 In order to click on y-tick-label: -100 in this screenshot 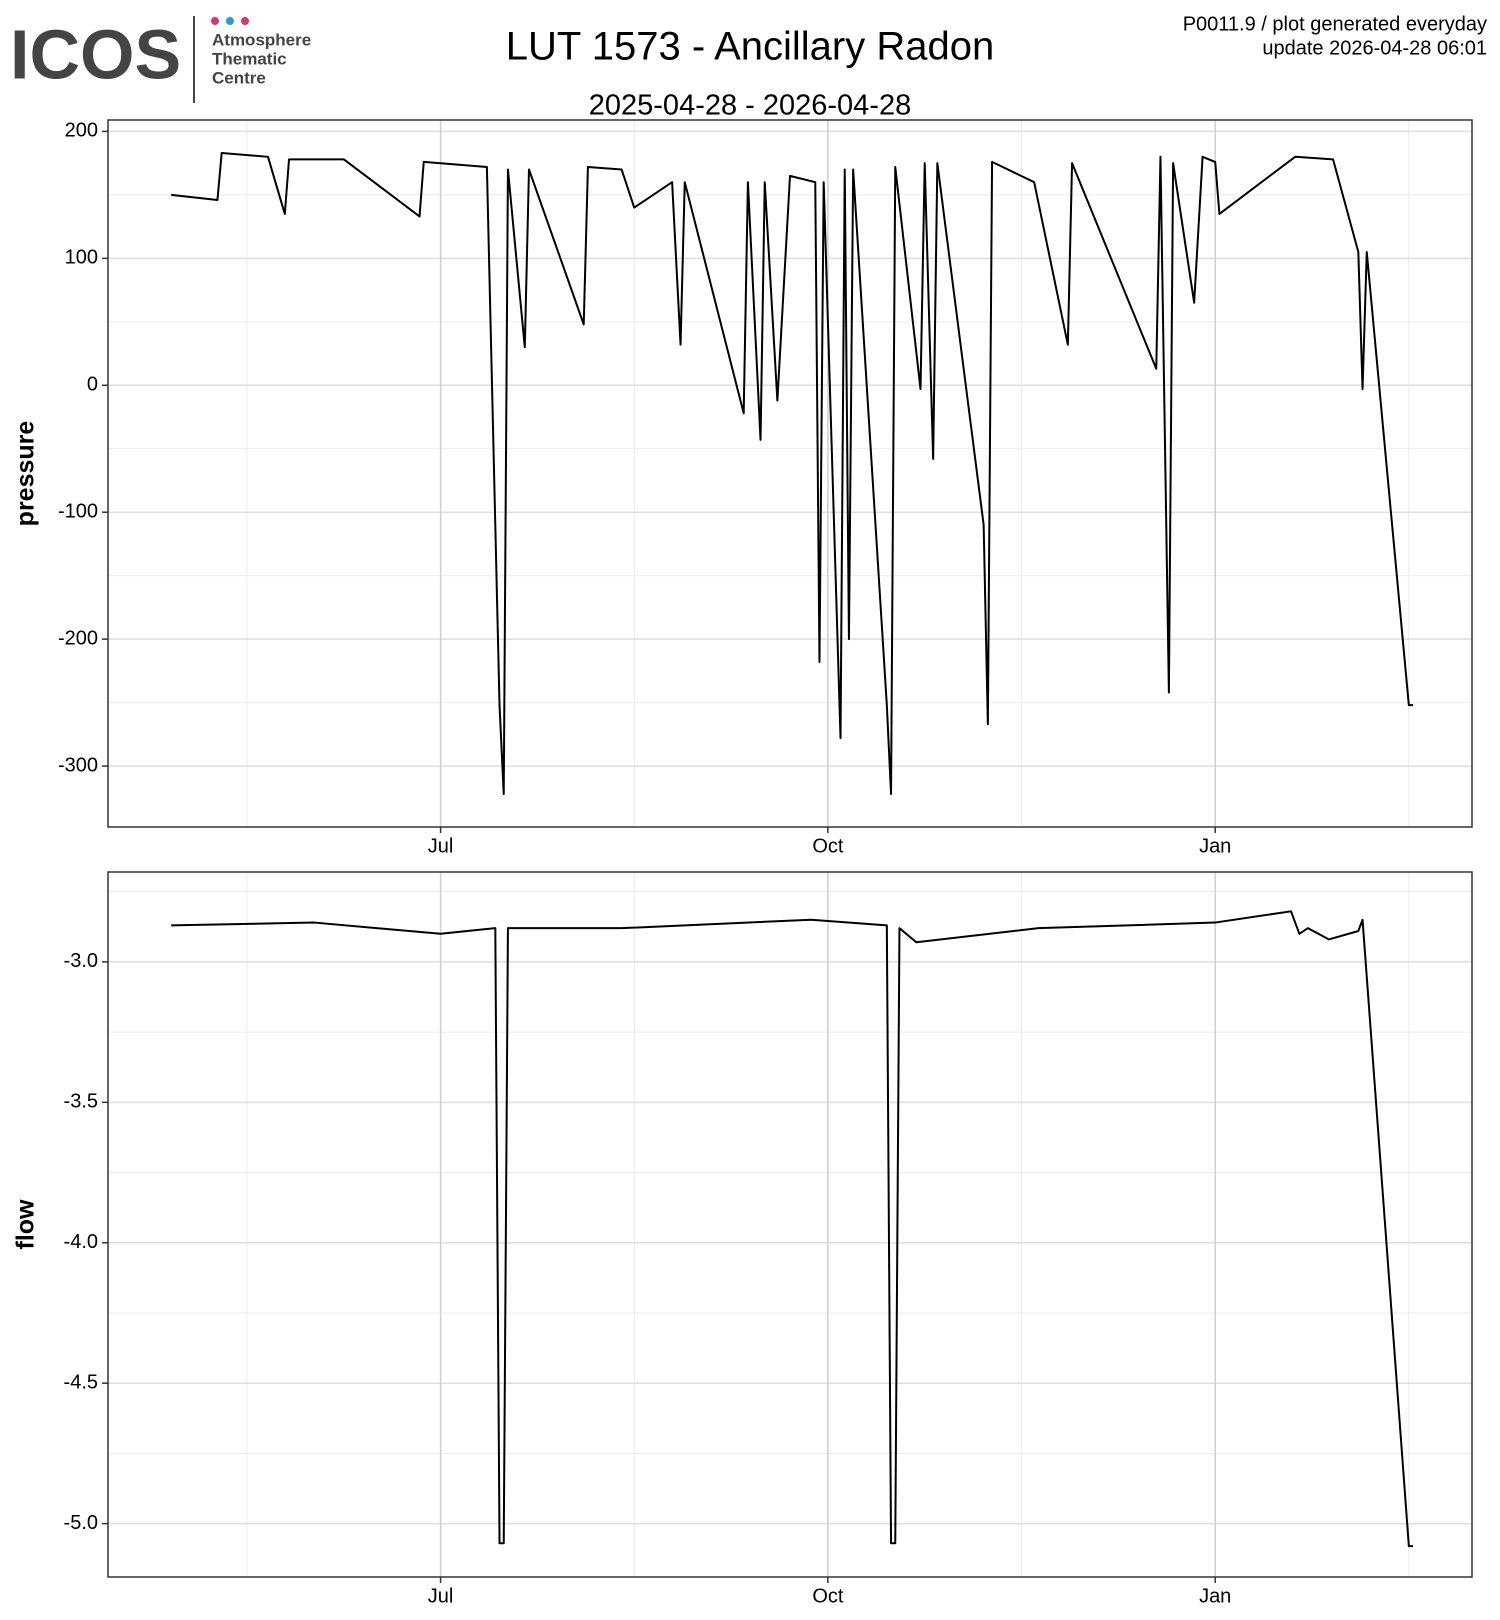, I will do `click(78, 511)`.